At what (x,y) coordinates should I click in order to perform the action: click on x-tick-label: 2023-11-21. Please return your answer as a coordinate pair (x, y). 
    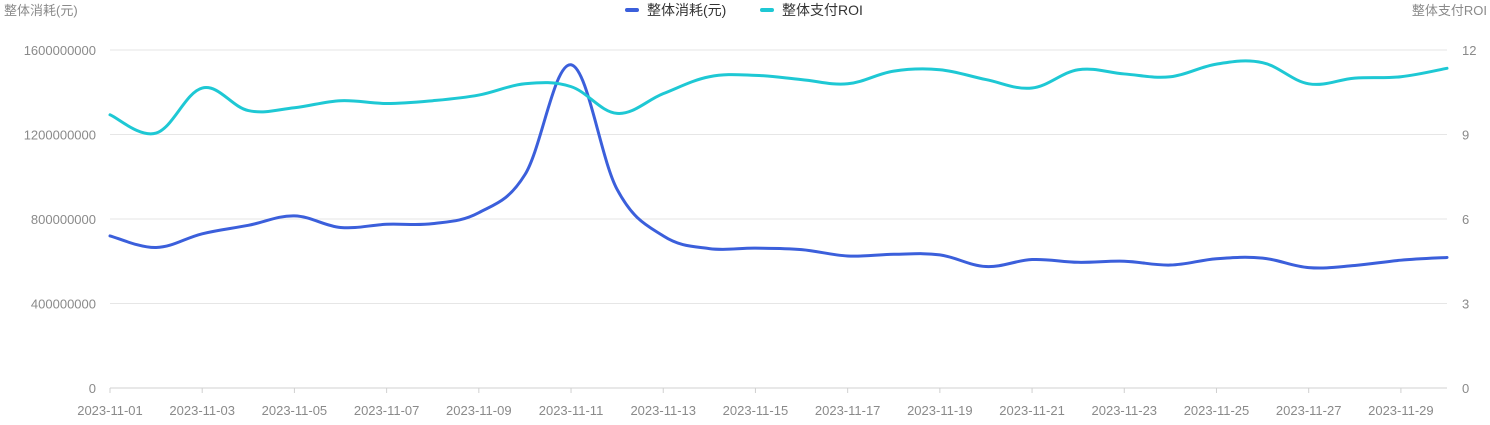
    Looking at the image, I should click on (1032, 410).